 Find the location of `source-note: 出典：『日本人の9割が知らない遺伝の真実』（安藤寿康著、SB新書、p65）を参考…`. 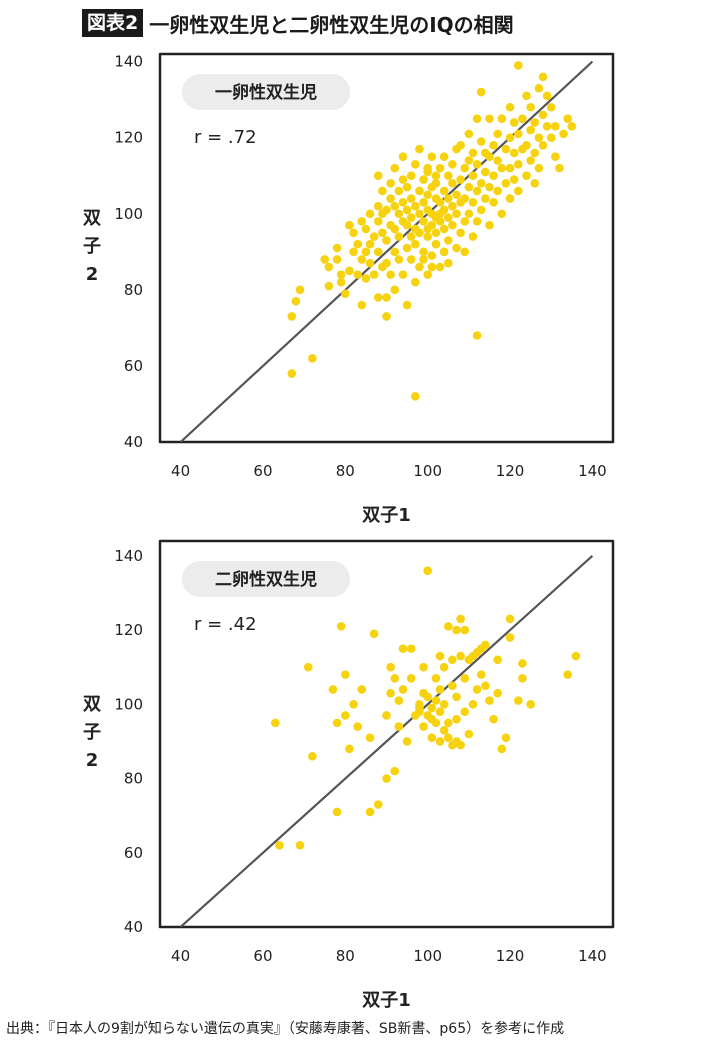

source-note: 出典：『日本人の9割が知らない遺伝の真実』（安藤寿康著、SB新書、p65）を参考… is located at coordinates (285, 1029).